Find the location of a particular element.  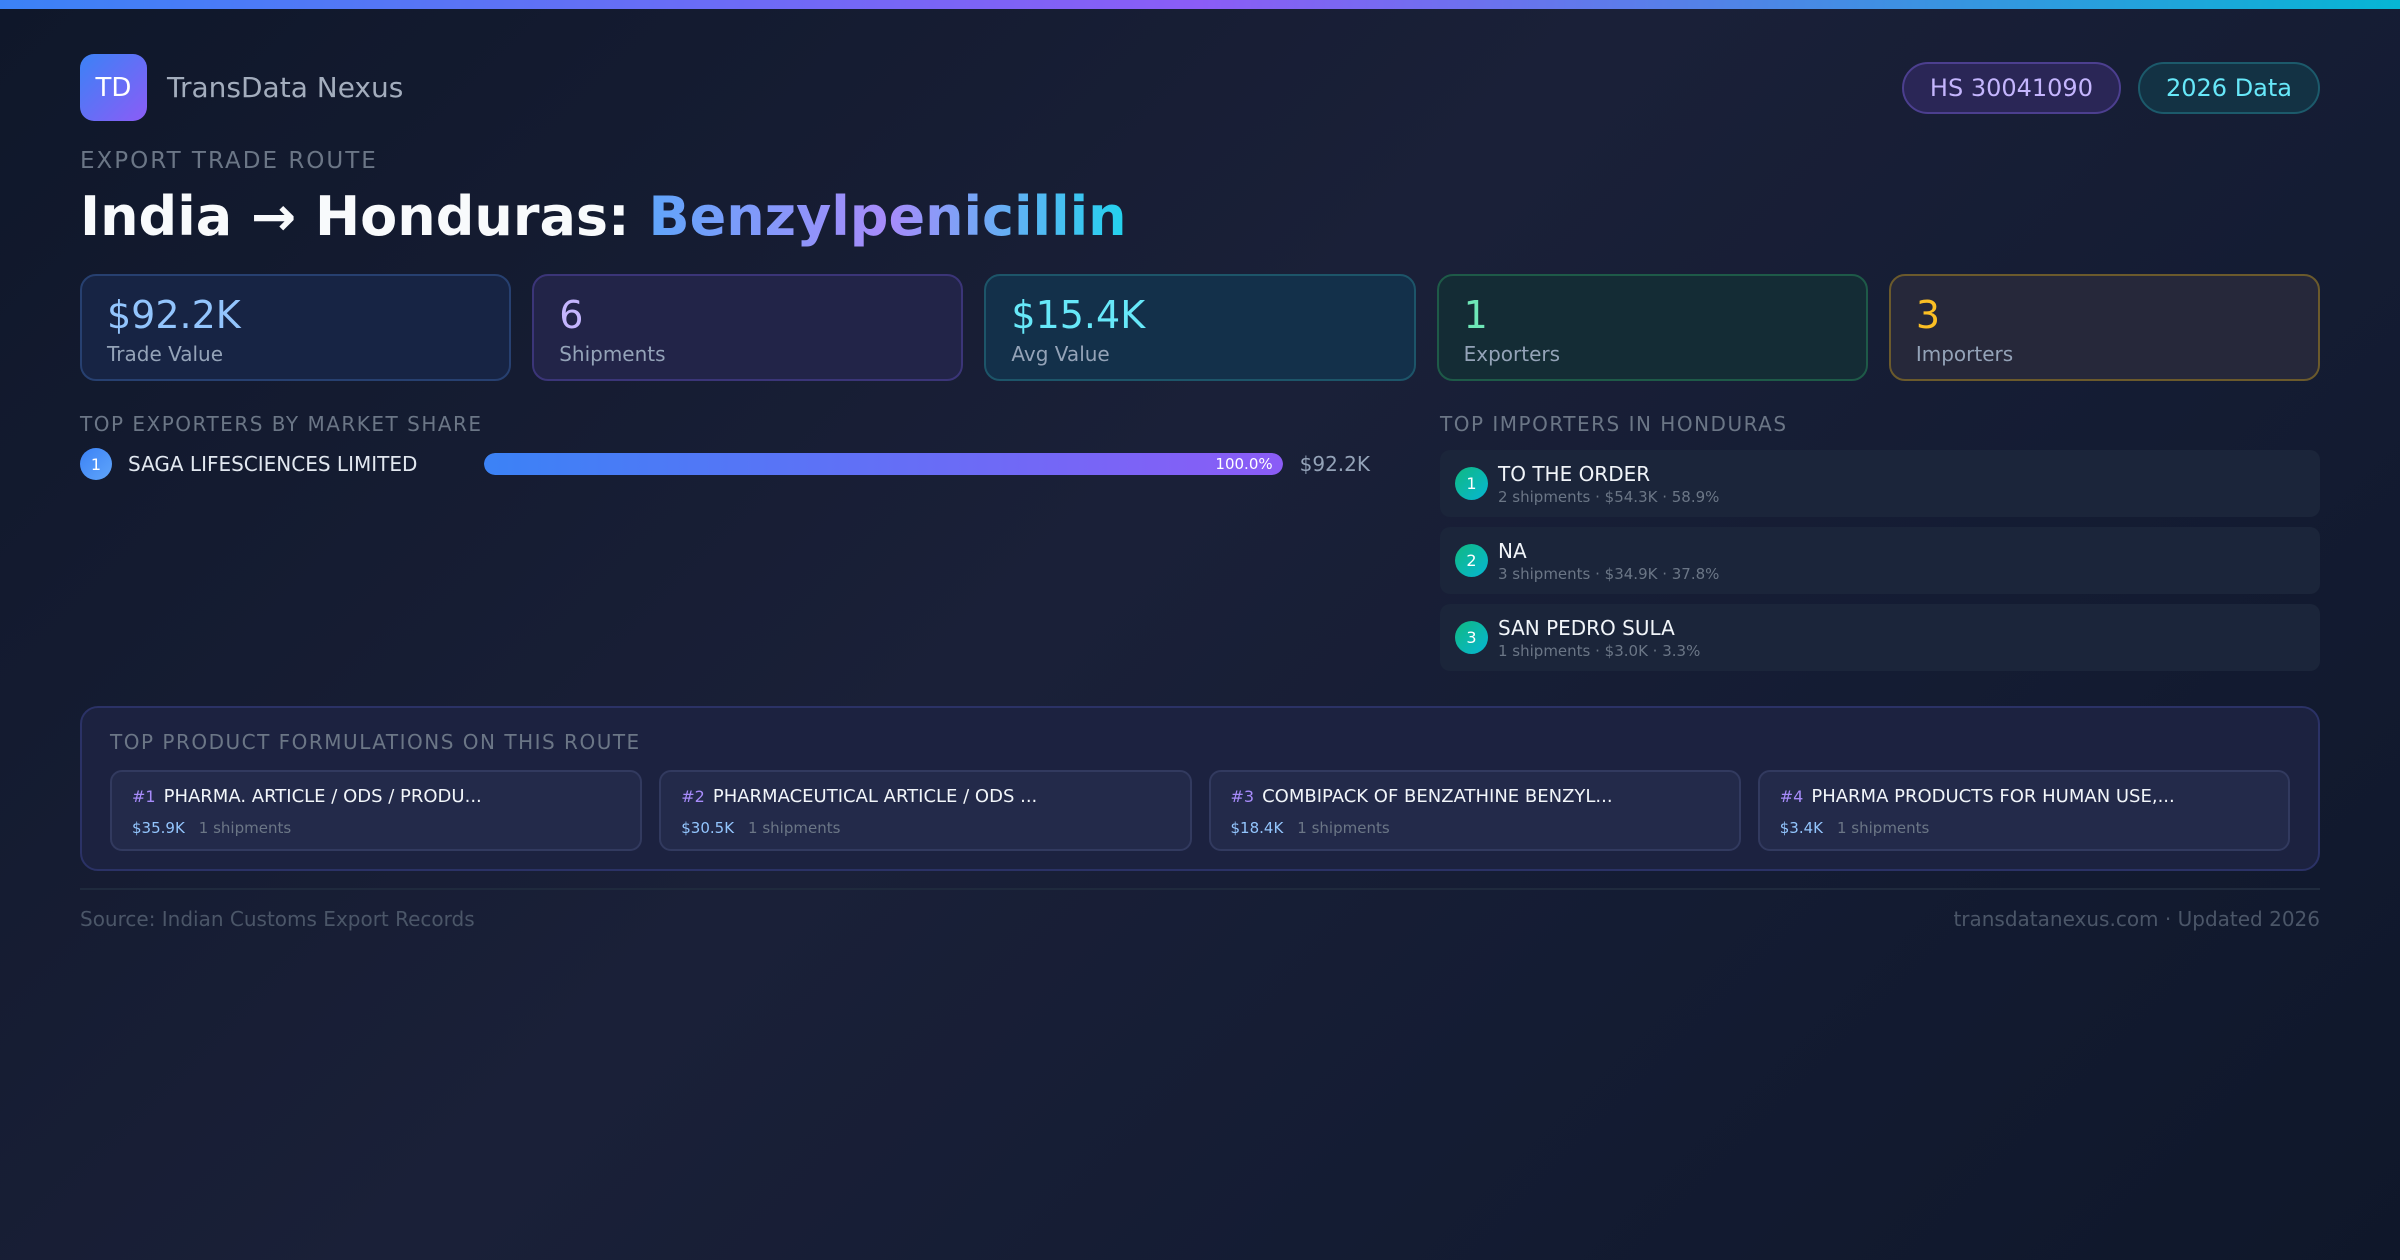

formulation-value: $35.9K is located at coordinates (158, 828).